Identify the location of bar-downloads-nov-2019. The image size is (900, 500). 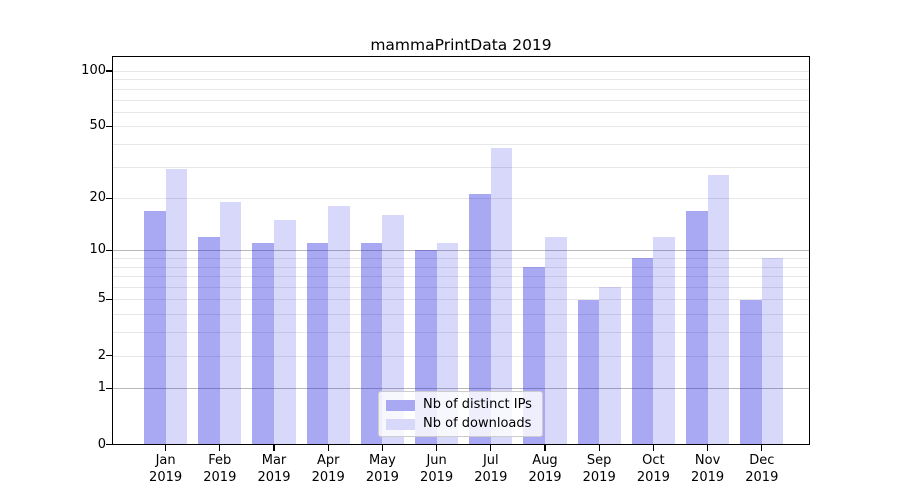
(718, 309).